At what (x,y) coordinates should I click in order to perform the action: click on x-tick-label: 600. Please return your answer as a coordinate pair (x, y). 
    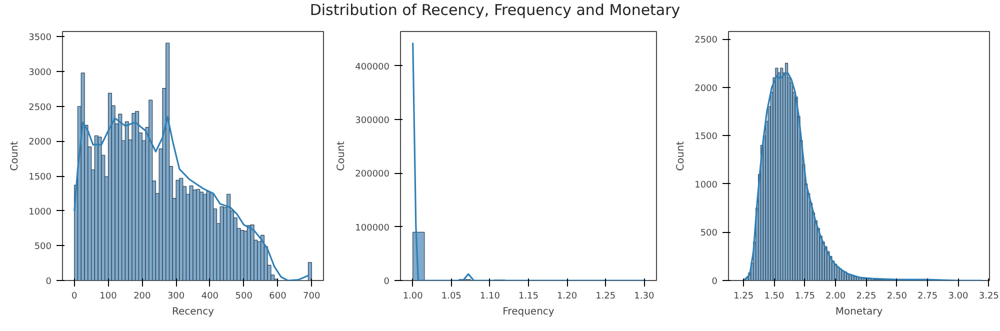
    Looking at the image, I should click on (278, 297).